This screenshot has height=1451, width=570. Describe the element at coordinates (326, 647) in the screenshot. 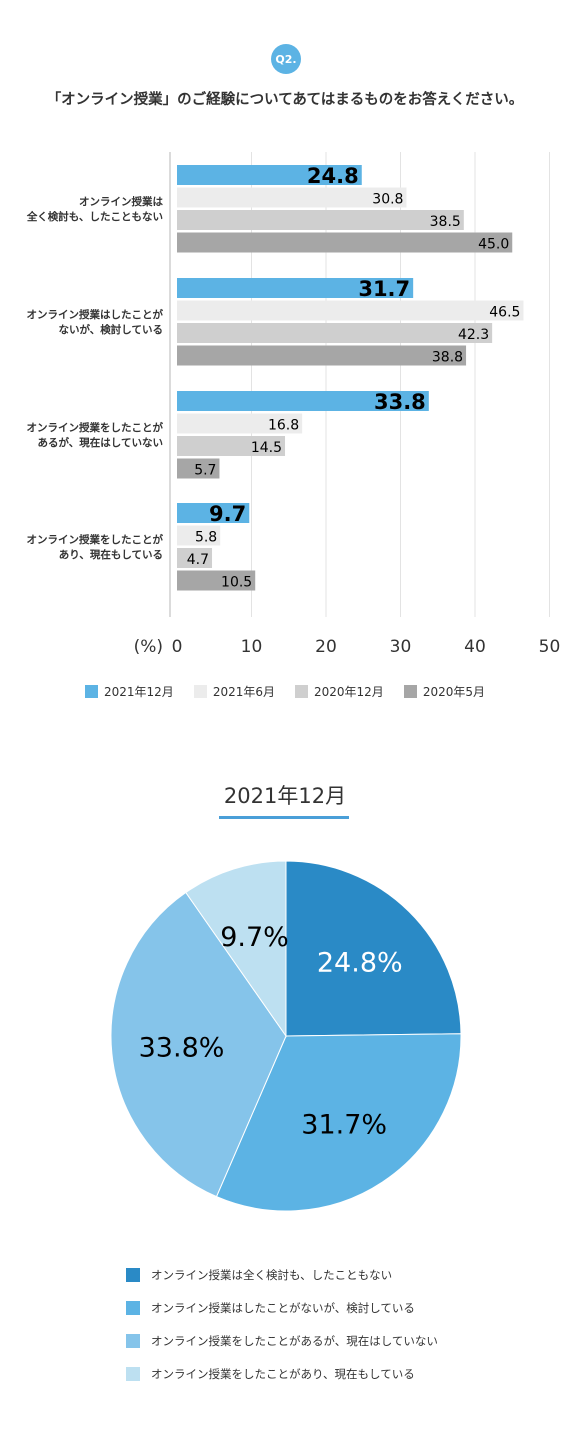

I see `x-tick-label: 20` at that location.